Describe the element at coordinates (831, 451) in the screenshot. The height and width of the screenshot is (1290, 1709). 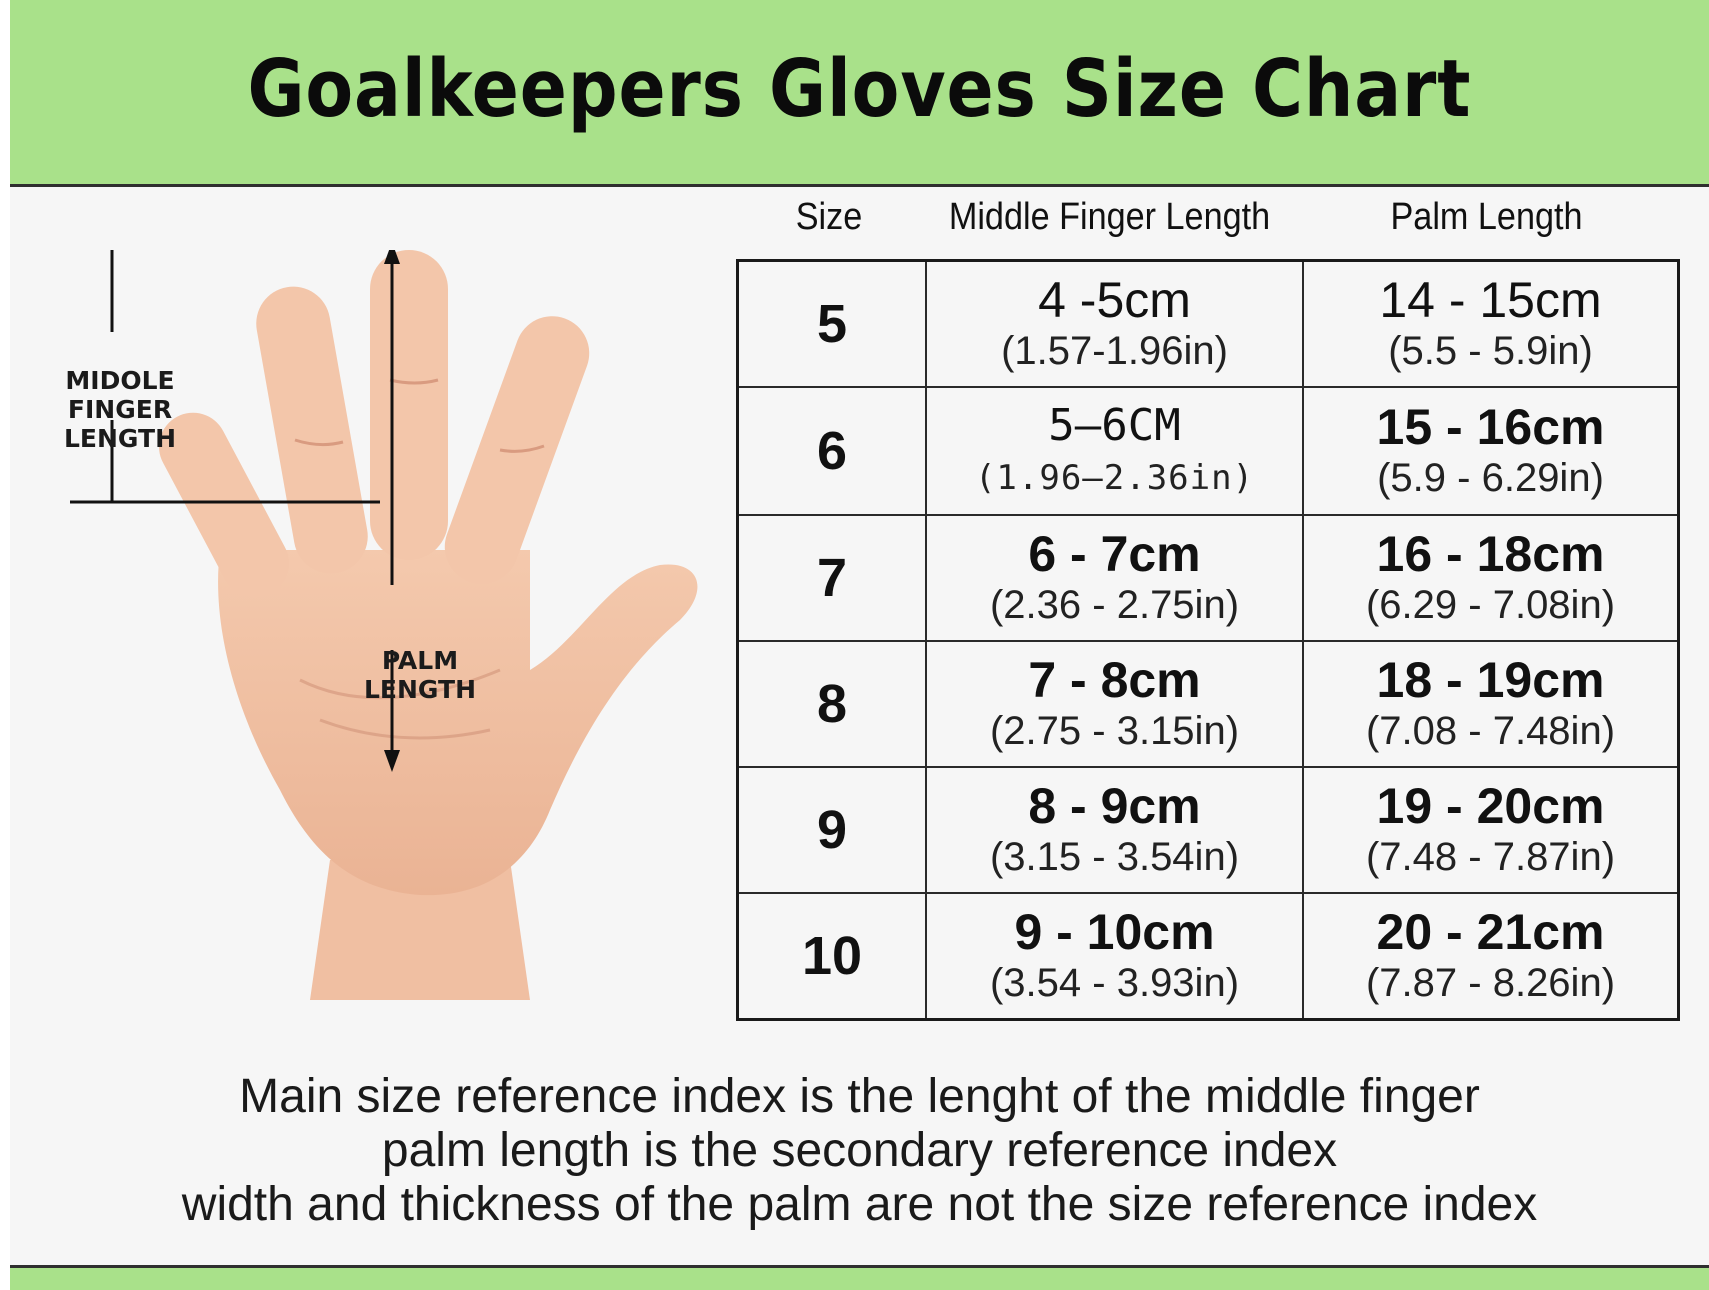
I see `size-cell: 6` at that location.